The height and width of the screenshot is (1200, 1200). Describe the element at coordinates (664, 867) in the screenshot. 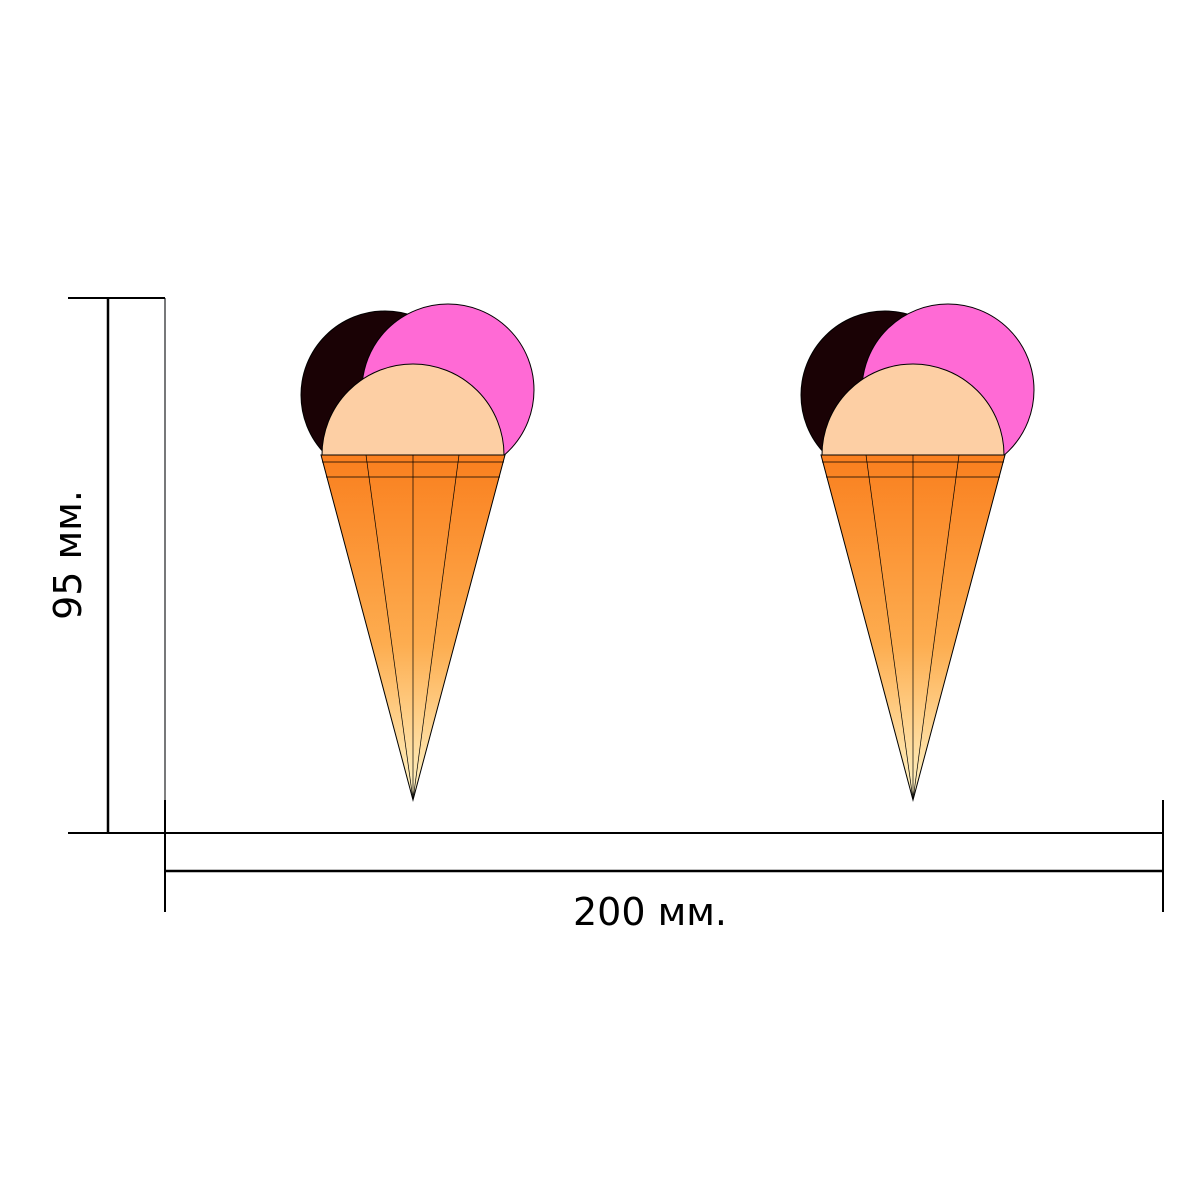

I see `width-dimension: 200 мм.` at that location.